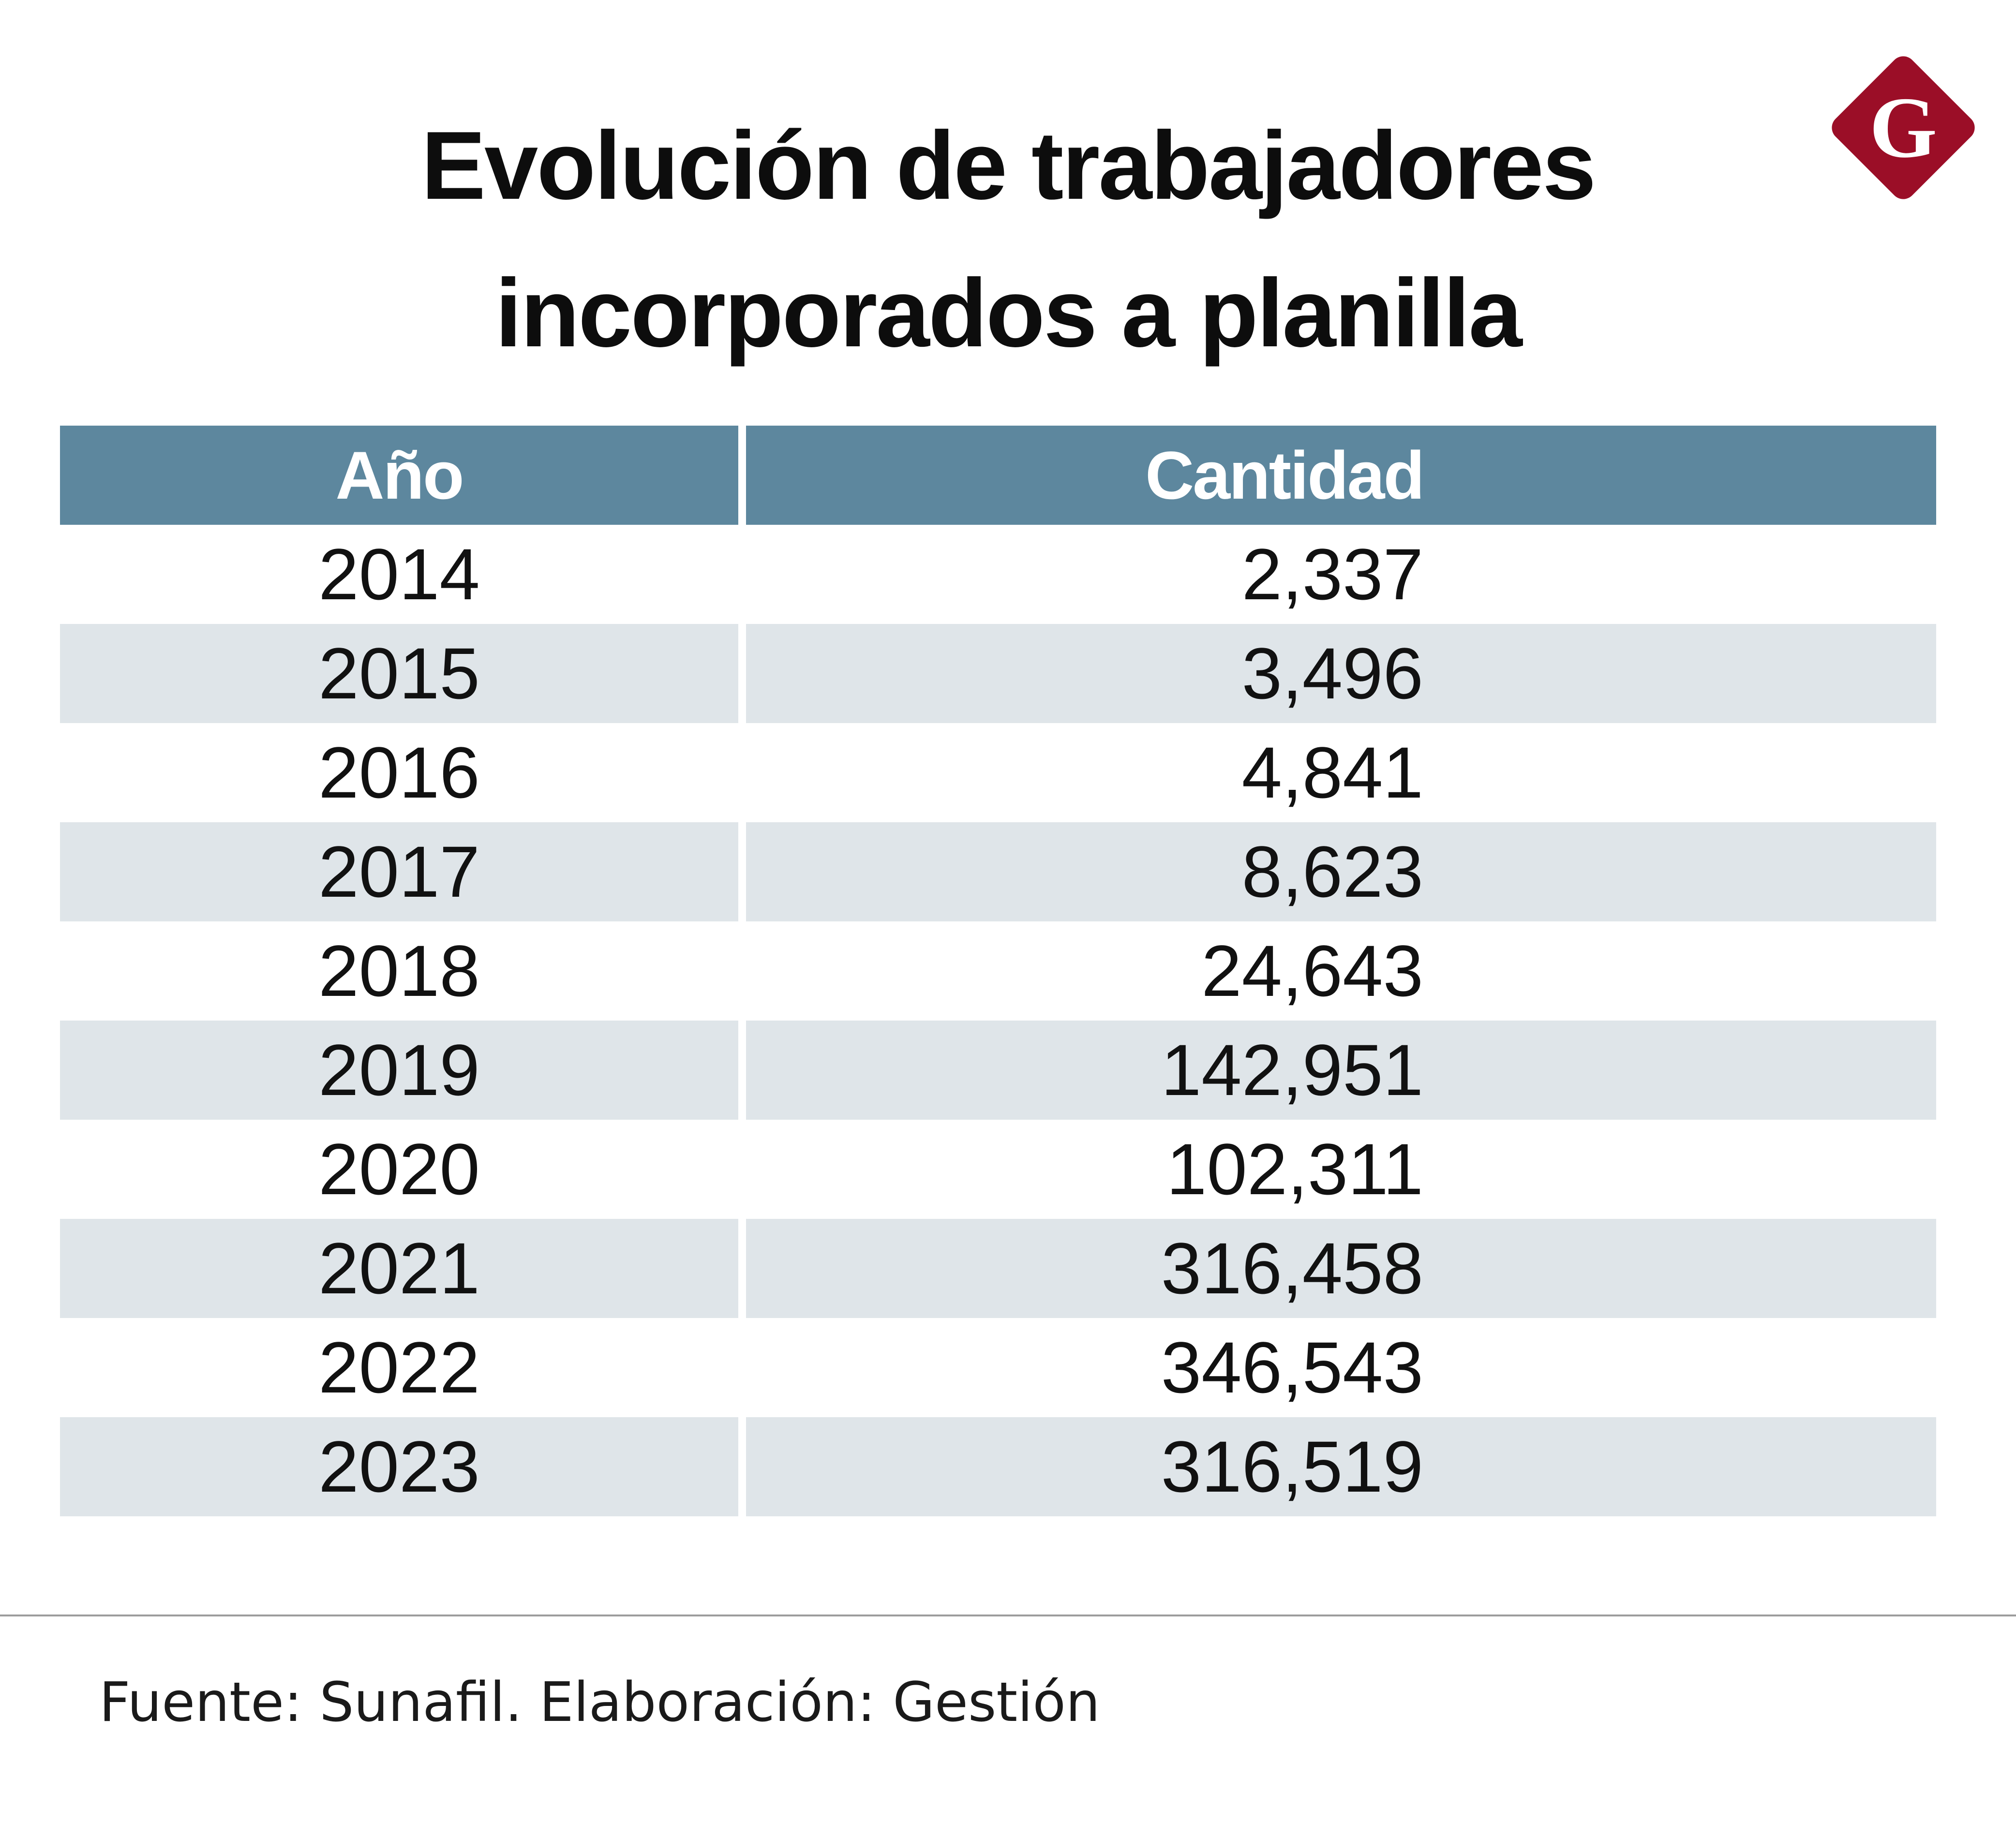 The image size is (2016, 1822). I want to click on quantity-cell: 4,841, so click(1332, 772).